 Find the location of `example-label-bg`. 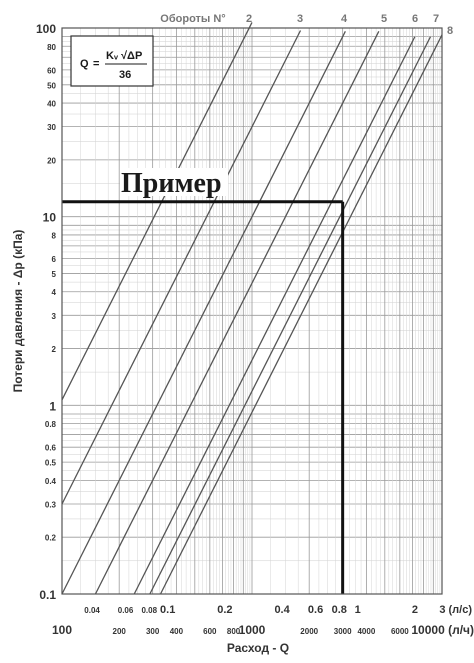

example-label-bg is located at coordinates (174, 182).